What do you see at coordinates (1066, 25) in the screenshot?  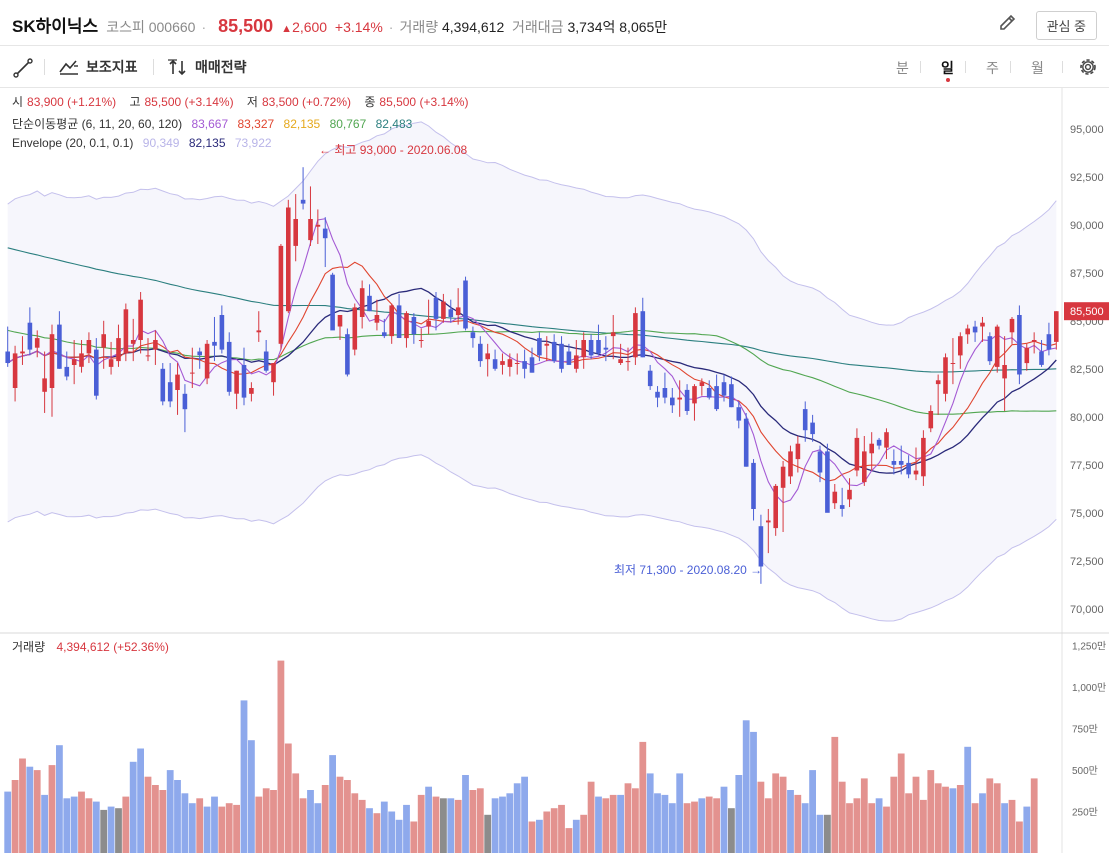 I see `watchlist-button: 관심 중` at bounding box center [1066, 25].